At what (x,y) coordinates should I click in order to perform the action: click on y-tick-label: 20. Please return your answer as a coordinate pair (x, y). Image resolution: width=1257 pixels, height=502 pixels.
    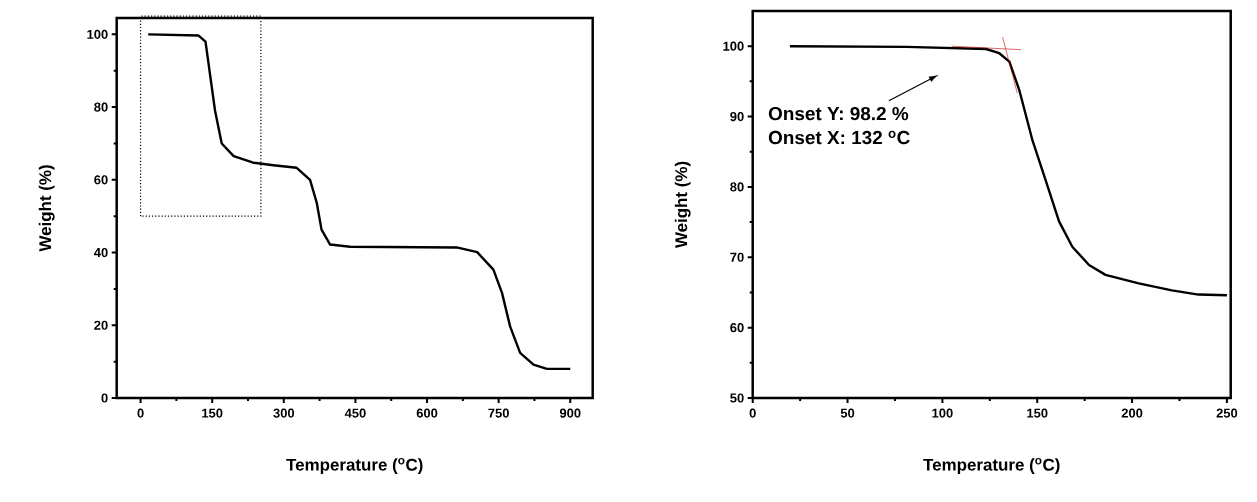
    Looking at the image, I should click on (101, 325).